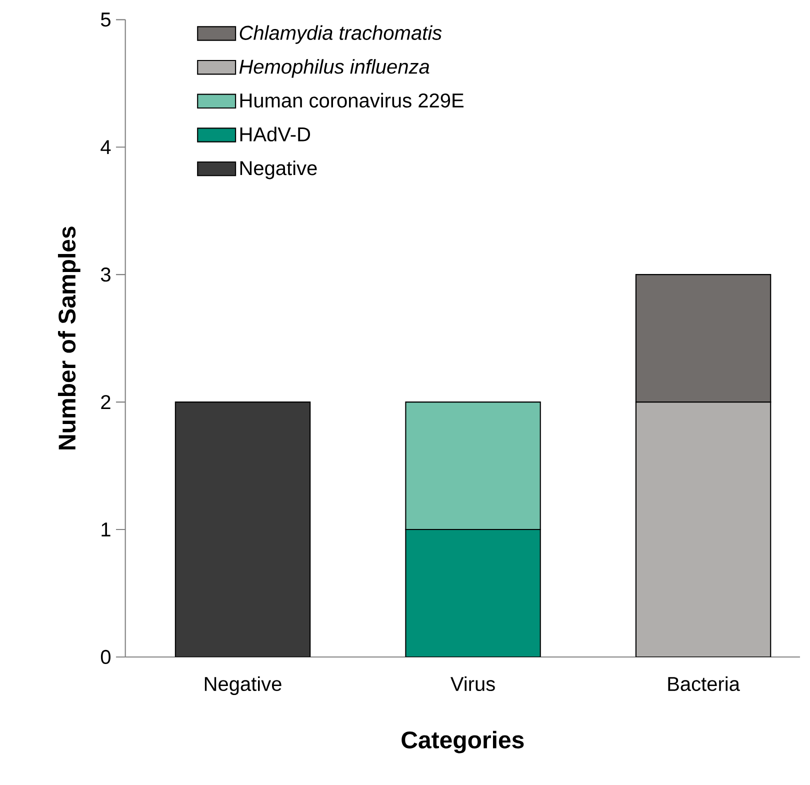  What do you see at coordinates (341, 34) in the screenshot?
I see `legend-label: Chlamydia trachomatis` at bounding box center [341, 34].